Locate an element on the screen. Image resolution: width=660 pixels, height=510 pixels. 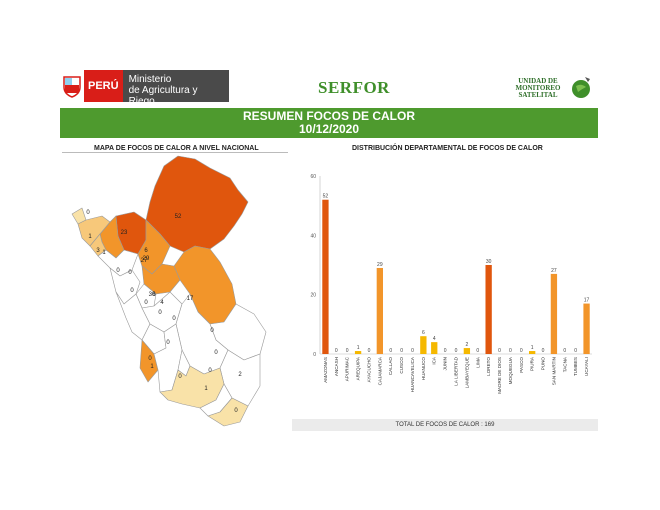
category-label: UCAYALI is located at coordinates (586, 366).